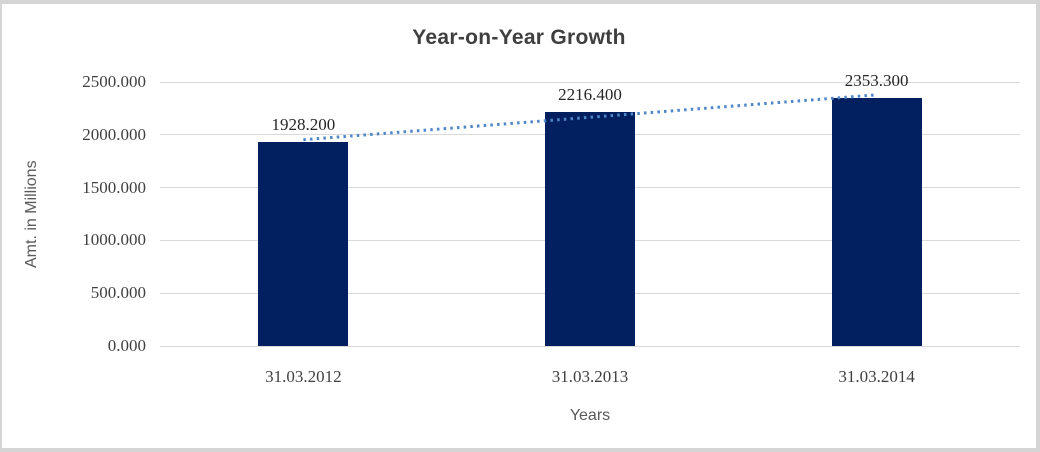 This screenshot has width=1040, height=452. What do you see at coordinates (114, 187) in the screenshot?
I see `y-tick-label: 1500.000` at bounding box center [114, 187].